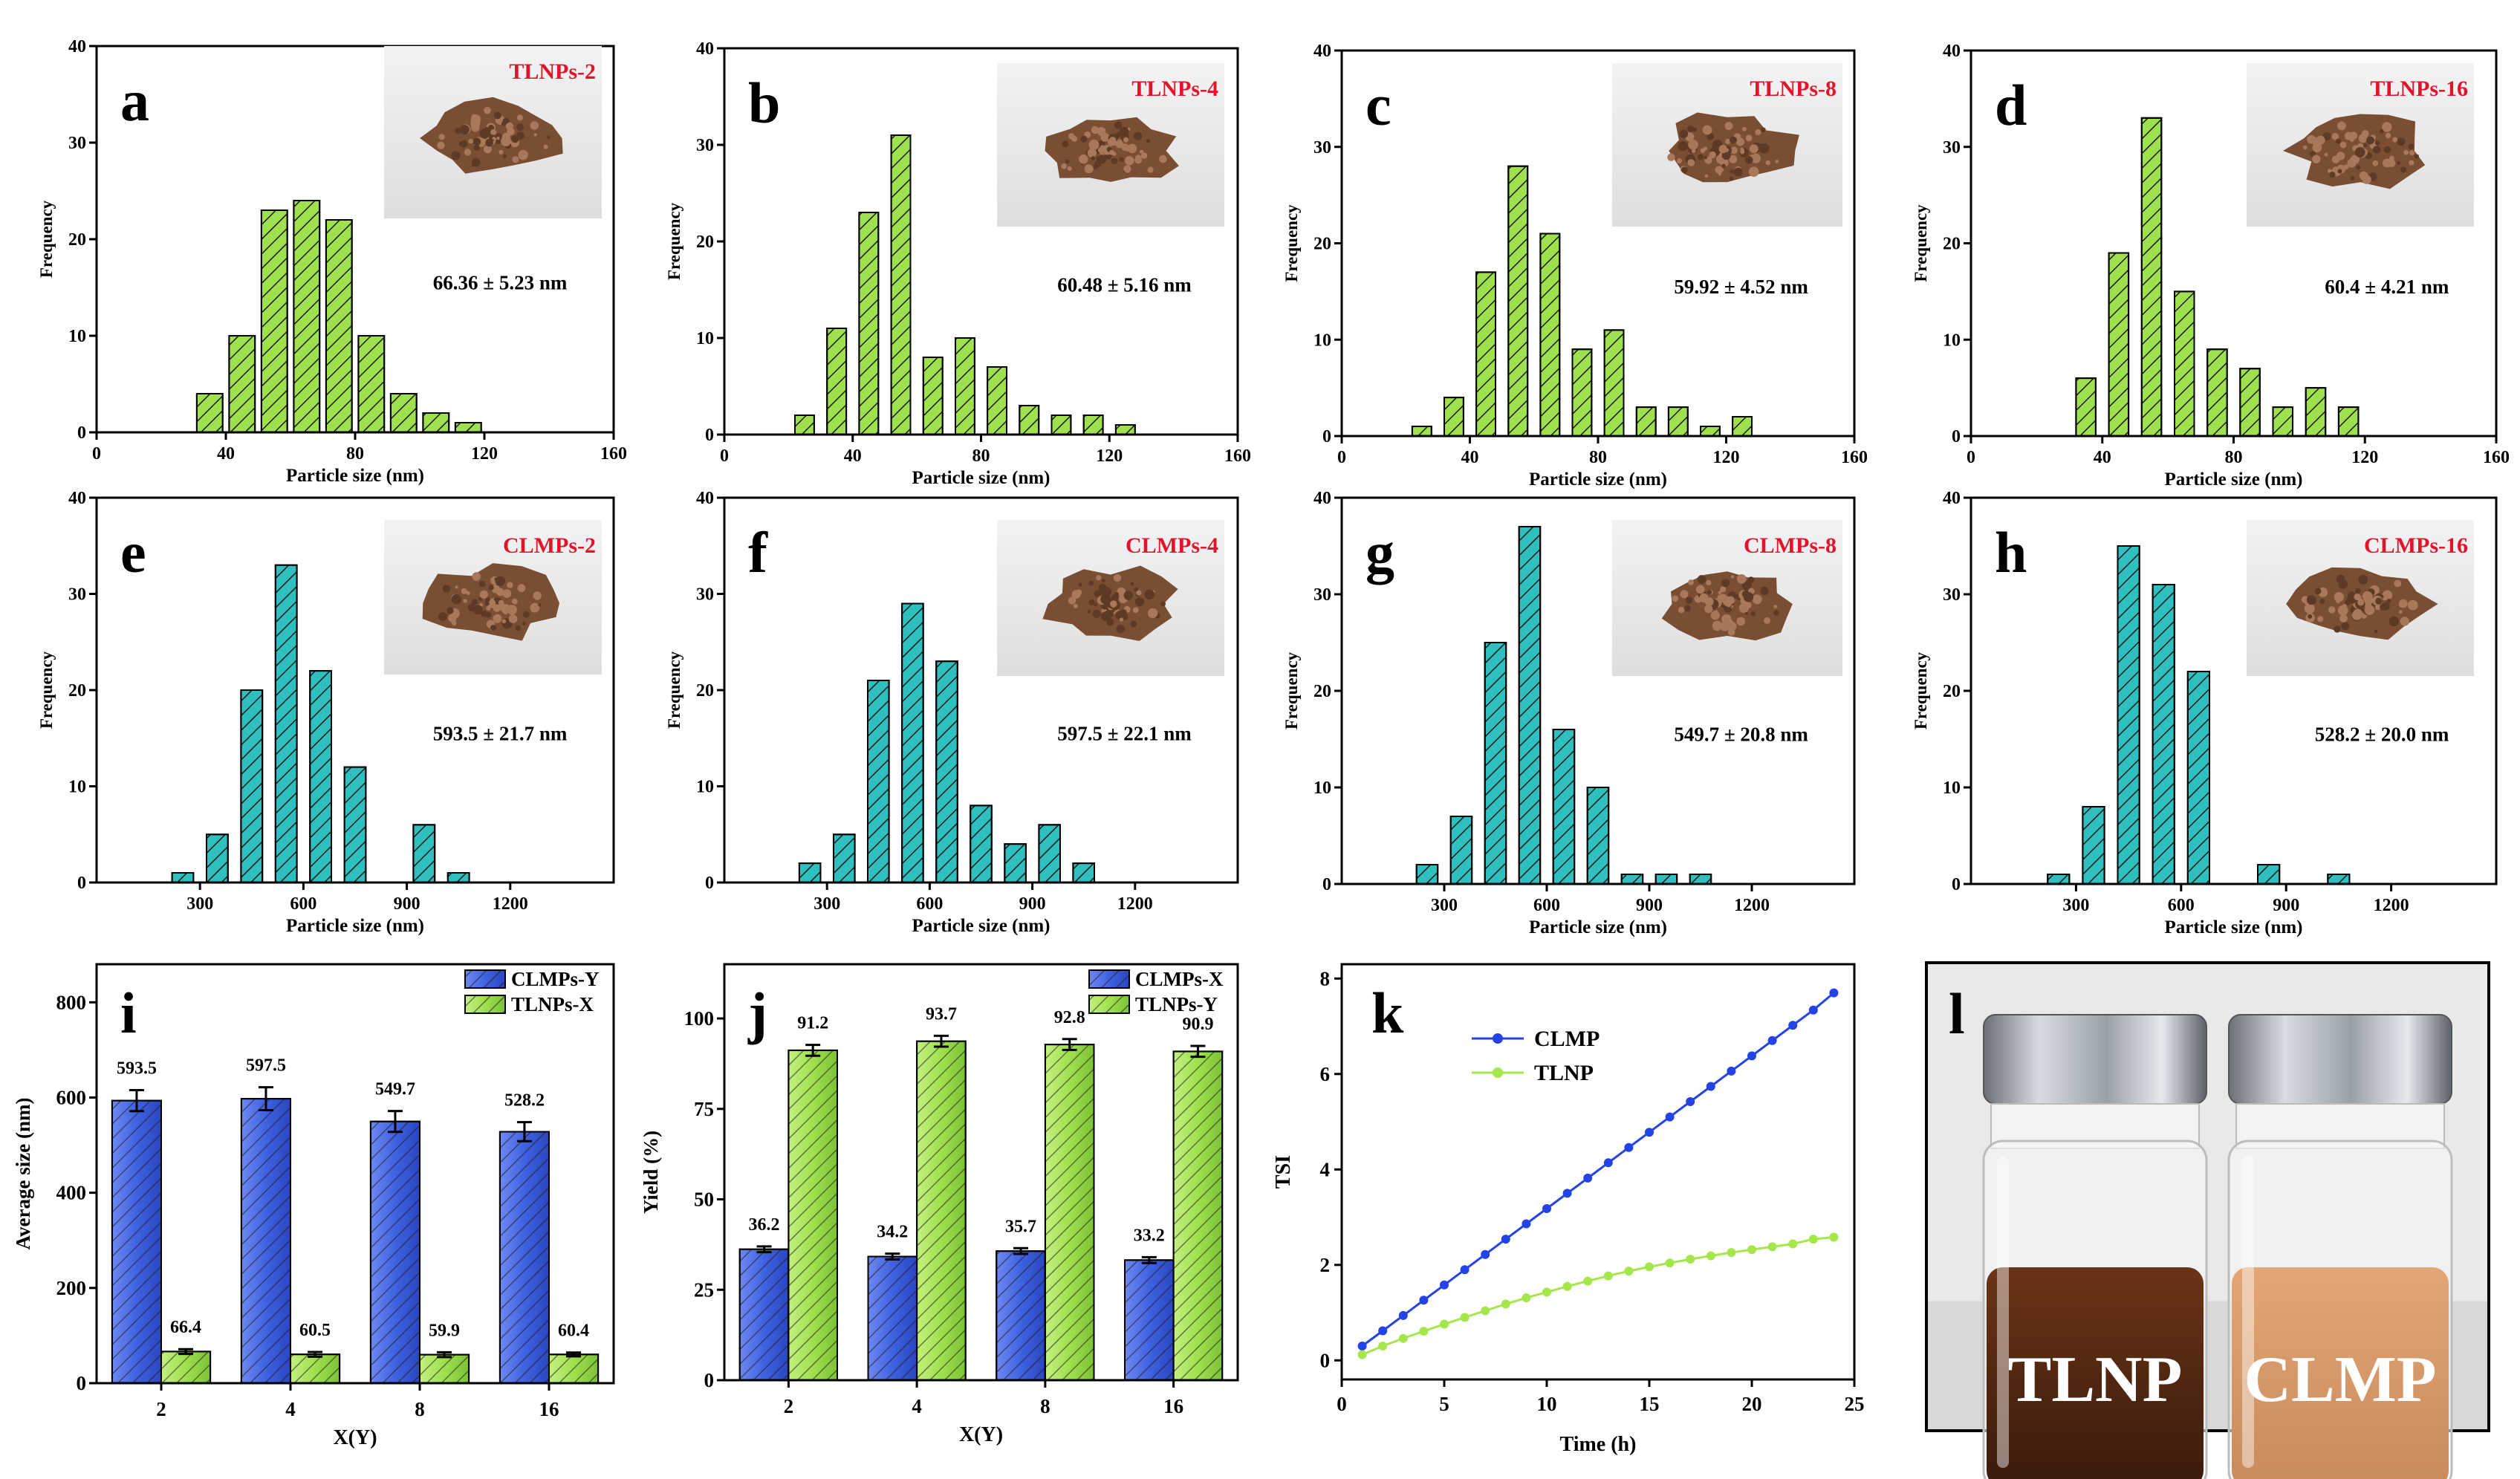 The image size is (2520, 1479). Describe the element at coordinates (501, 283) in the screenshot. I see `mean-size-annotation: 66.36 ± 5.23 nm` at that location.